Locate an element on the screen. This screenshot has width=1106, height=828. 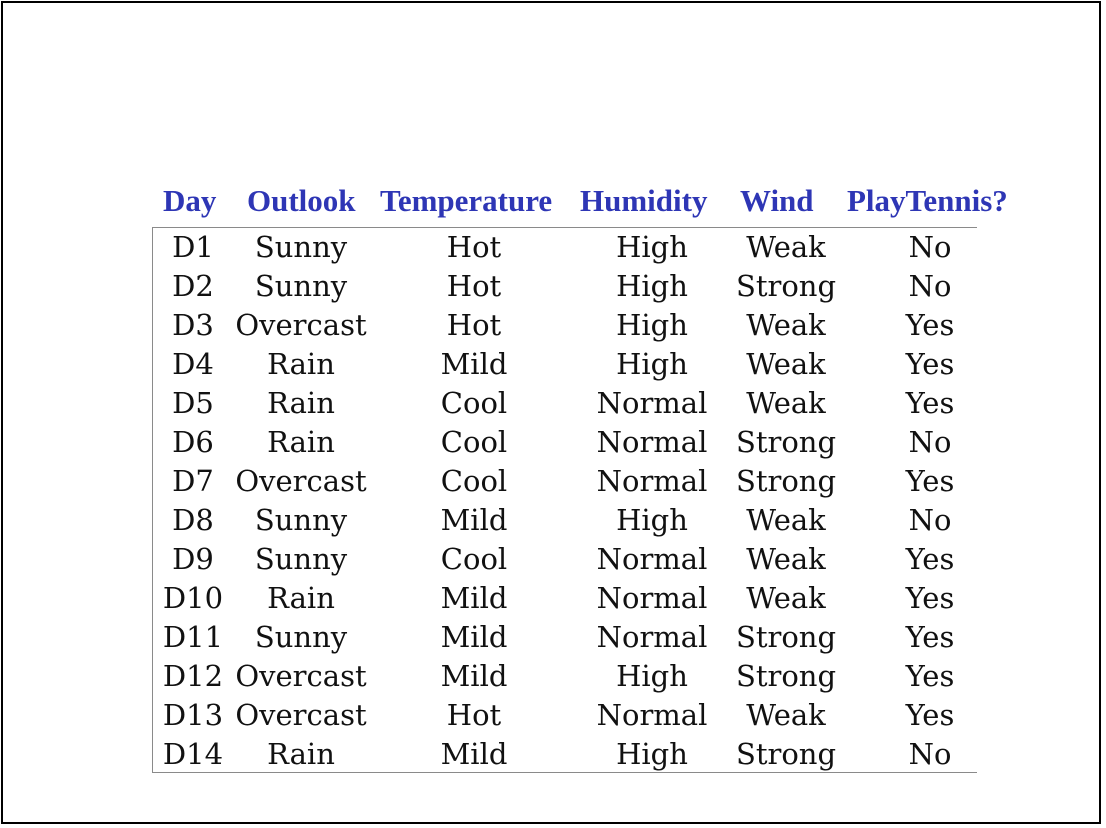
table-row: D5 Rain Cool Normal Weak Yes is located at coordinates (553, 403).